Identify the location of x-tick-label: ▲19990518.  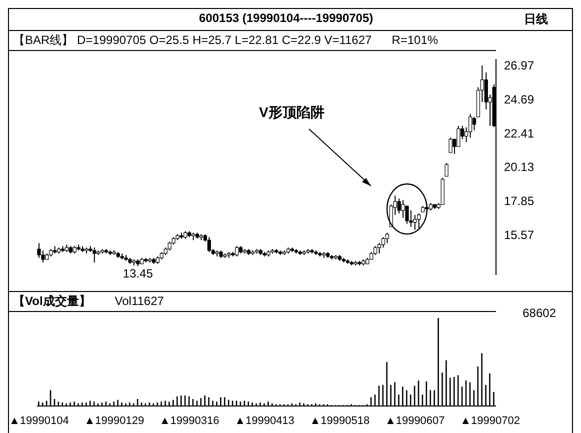
(340, 421).